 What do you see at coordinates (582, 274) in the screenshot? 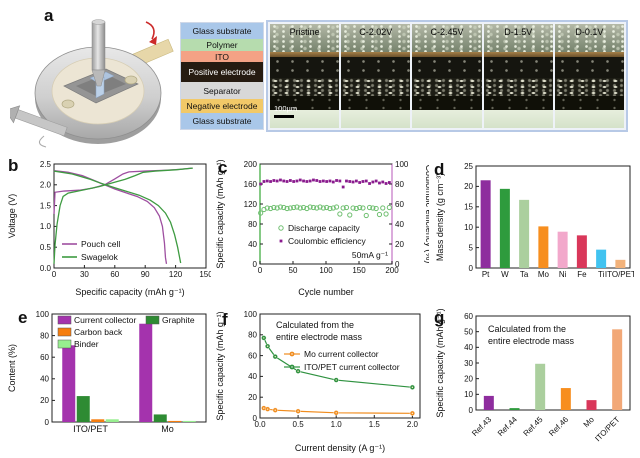
I see `svg-text: Fe` at bounding box center [582, 274].